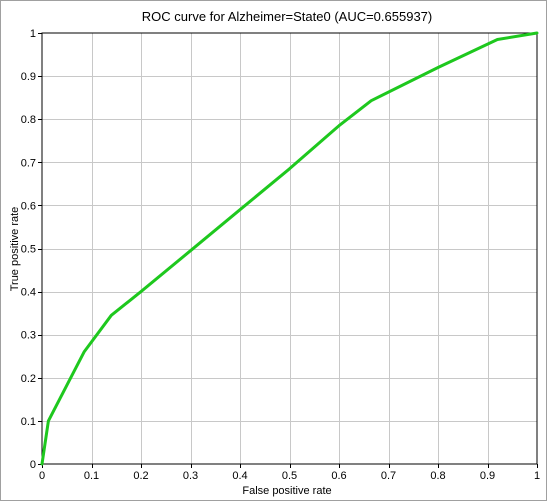  Describe the element at coordinates (28, 379) in the screenshot. I see `y-tick-label: 0.2` at that location.